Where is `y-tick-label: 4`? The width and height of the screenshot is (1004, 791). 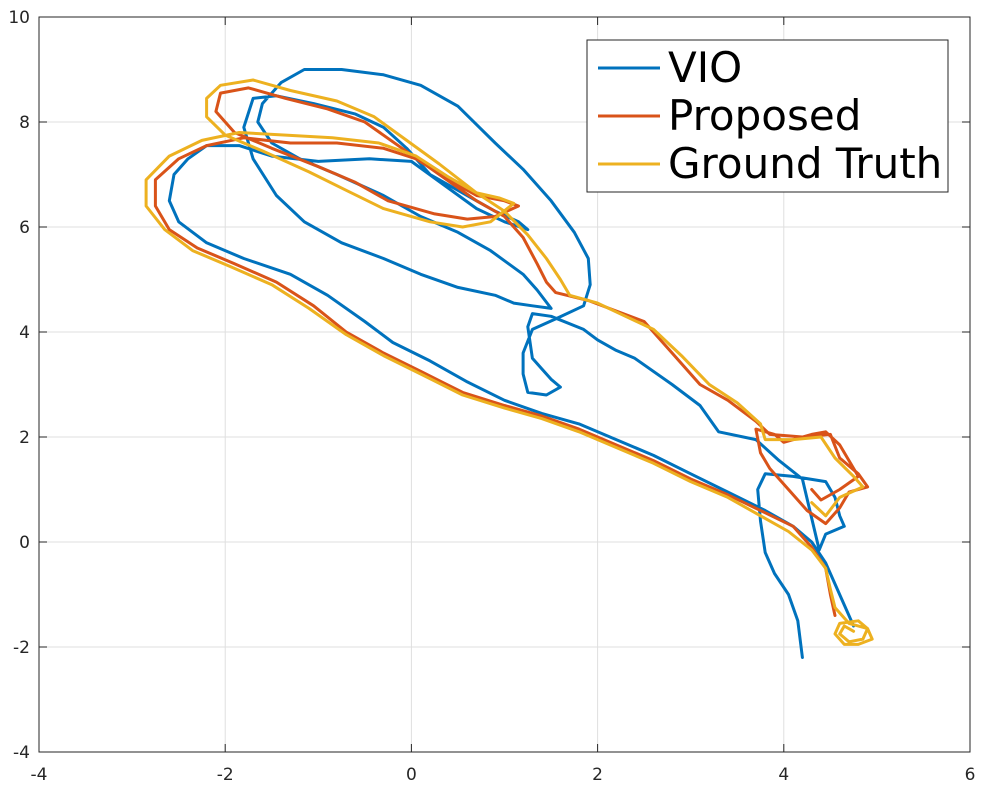 y-tick-label: 4 is located at coordinates (24, 333).